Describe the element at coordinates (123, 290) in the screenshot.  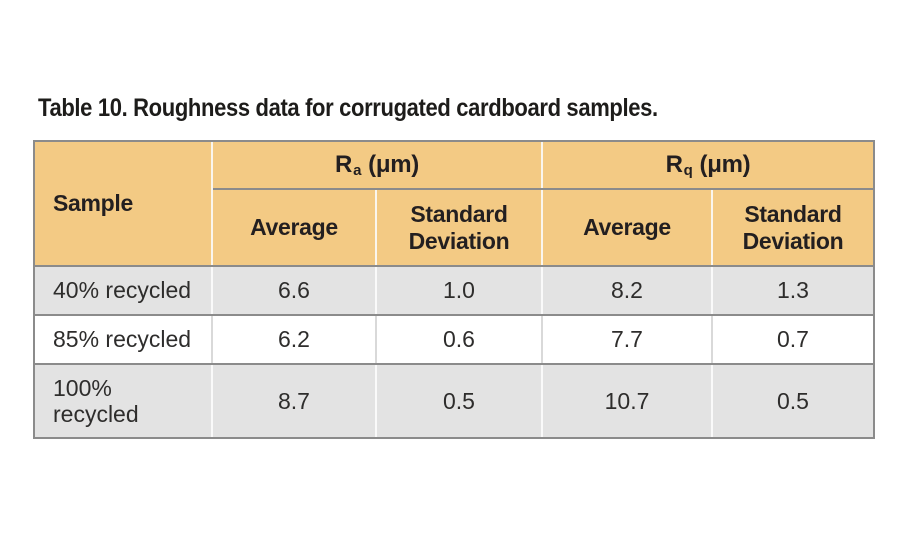
I see `row-1-sample-cell: 40% recycled` at that location.